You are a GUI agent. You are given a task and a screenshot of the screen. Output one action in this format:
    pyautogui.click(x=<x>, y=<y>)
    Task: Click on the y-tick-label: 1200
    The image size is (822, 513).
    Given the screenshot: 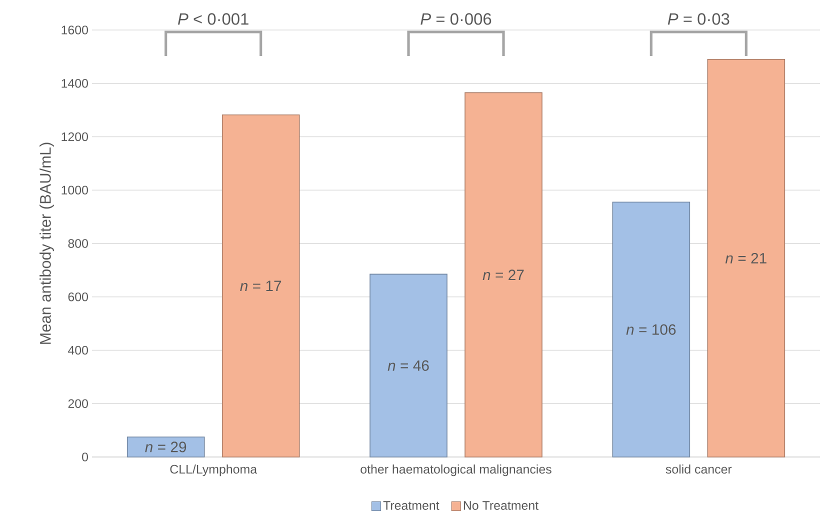 What is the action you would take?
    pyautogui.click(x=75, y=137)
    